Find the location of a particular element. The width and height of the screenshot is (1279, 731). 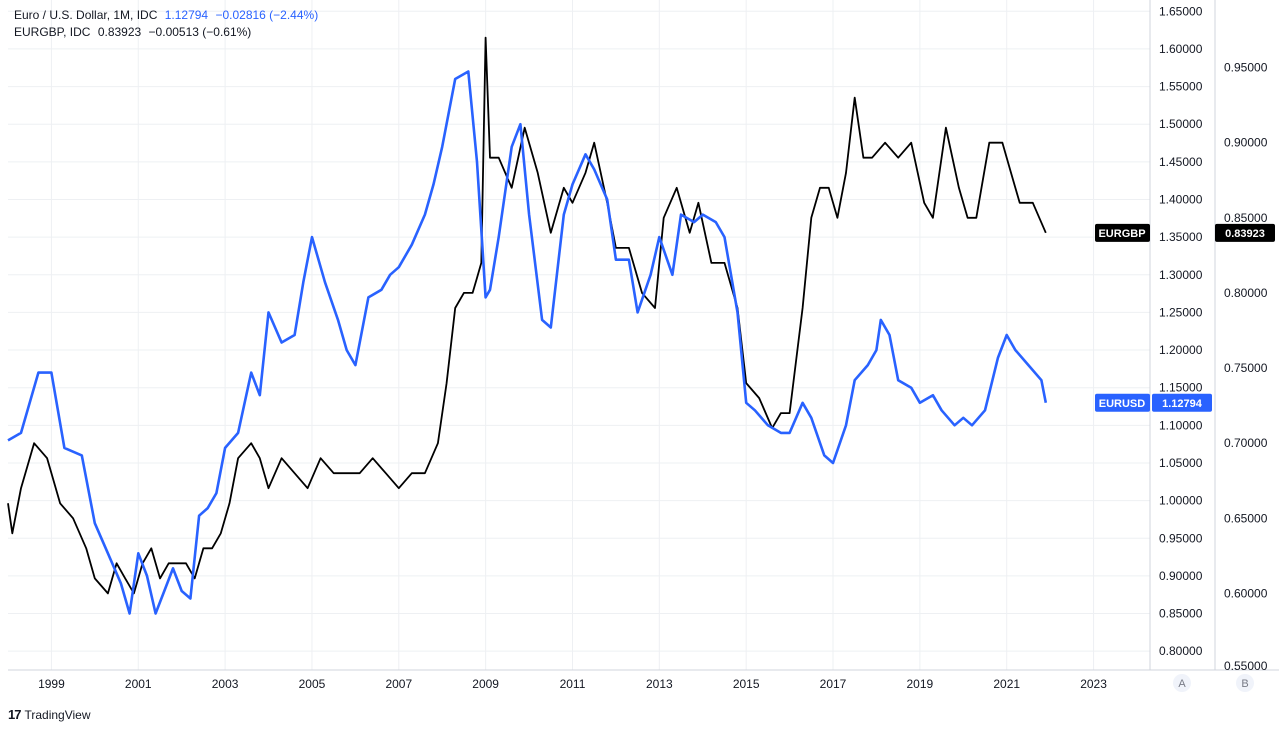

time-axis-tick-label: 2023 is located at coordinates (1093, 684).